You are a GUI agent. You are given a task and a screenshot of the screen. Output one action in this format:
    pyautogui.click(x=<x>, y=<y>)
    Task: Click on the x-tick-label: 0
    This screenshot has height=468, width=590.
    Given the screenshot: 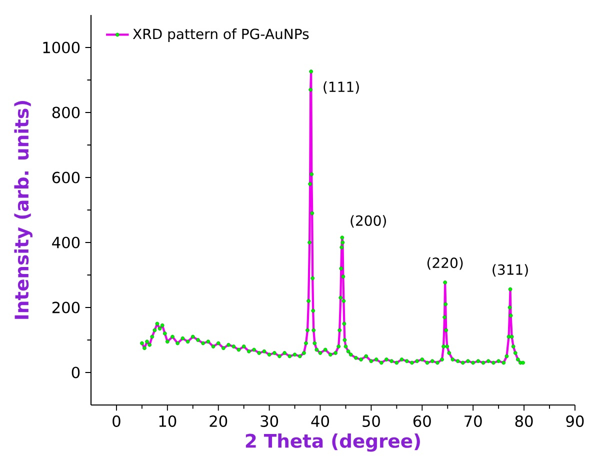 What is the action you would take?
    pyautogui.click(x=116, y=421)
    